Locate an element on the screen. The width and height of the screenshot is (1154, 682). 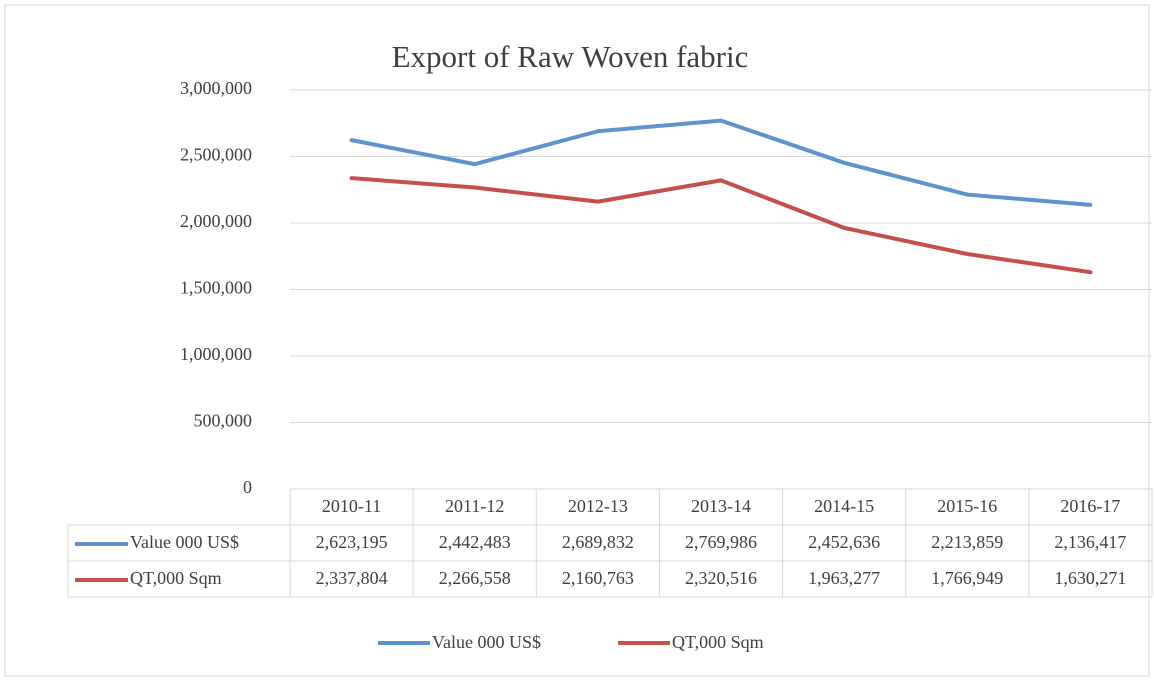
table-value: 1,630,271 is located at coordinates (1090, 578).